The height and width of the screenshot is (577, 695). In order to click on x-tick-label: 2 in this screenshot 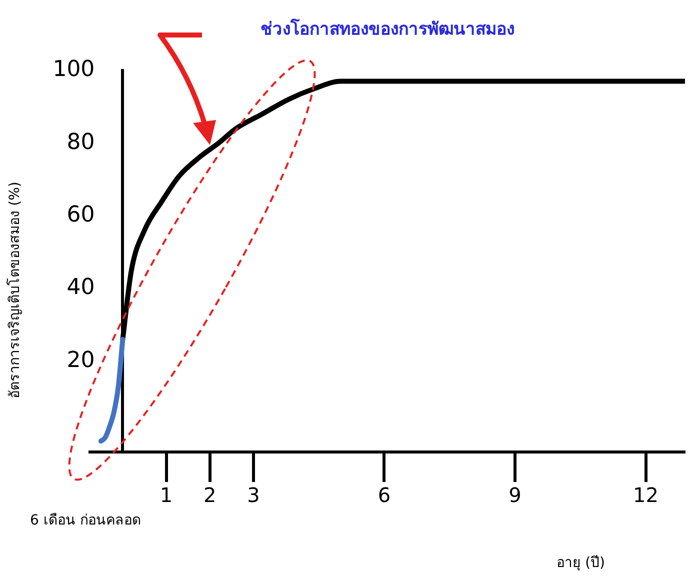, I will do `click(210, 495)`.